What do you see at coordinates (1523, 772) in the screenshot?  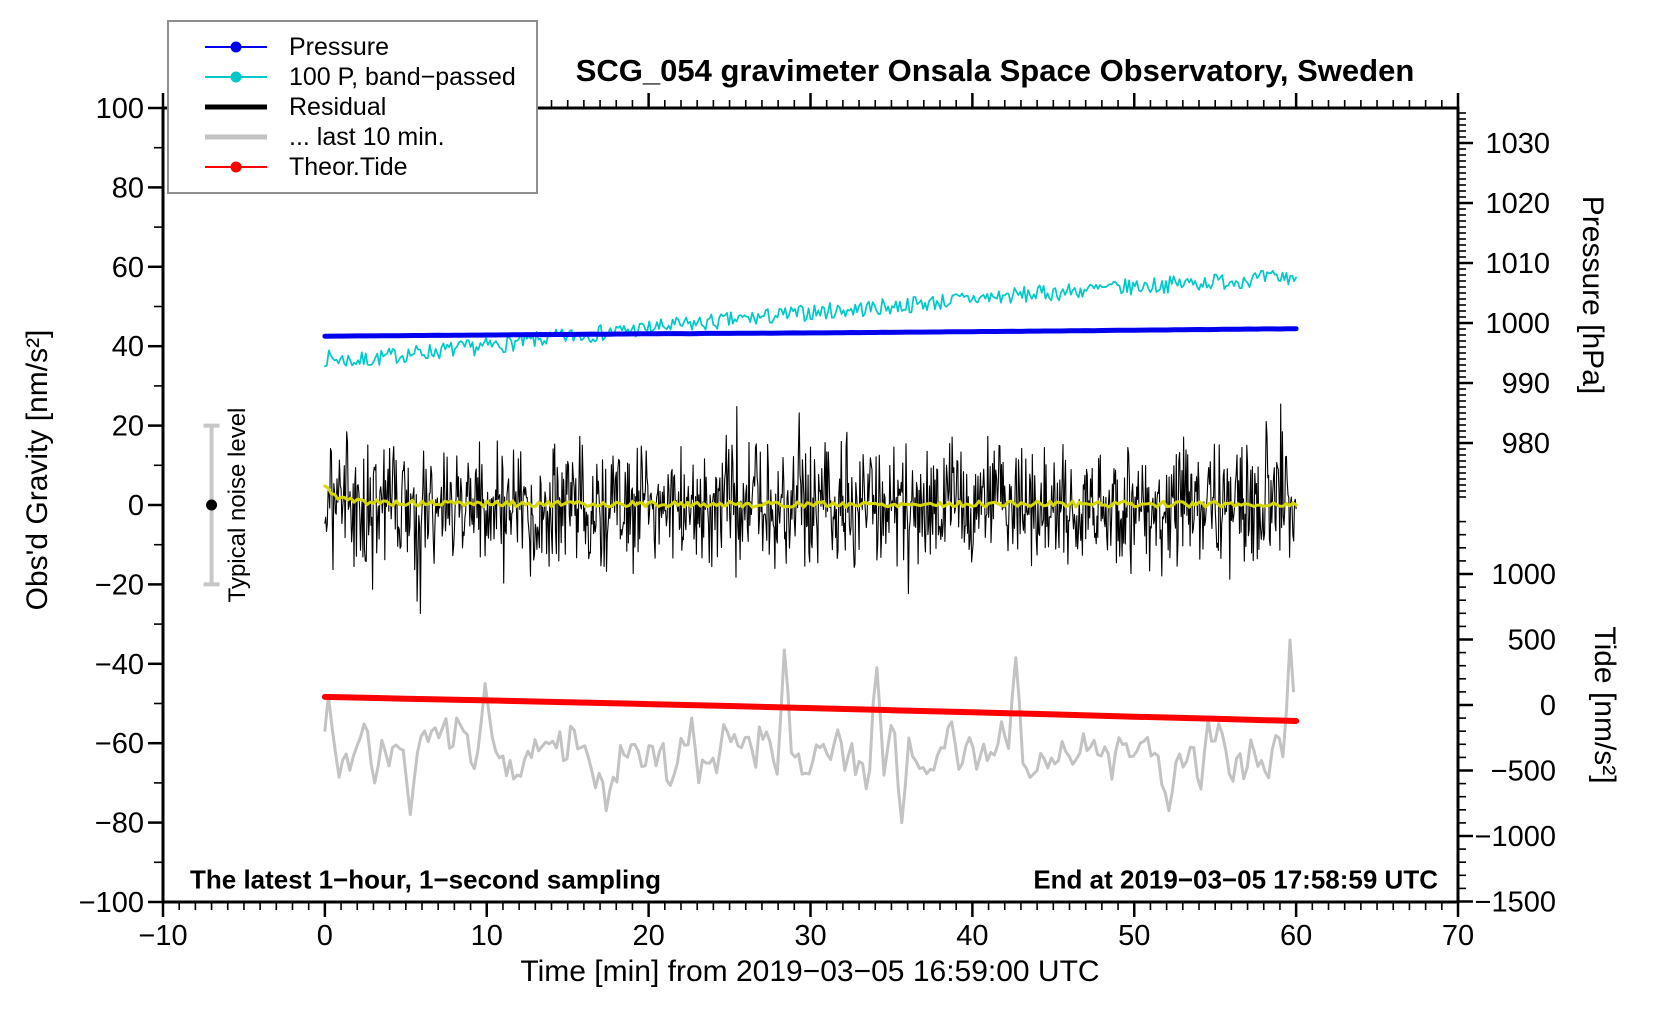 I see `tide-axis-tick-label: −500` at bounding box center [1523, 772].